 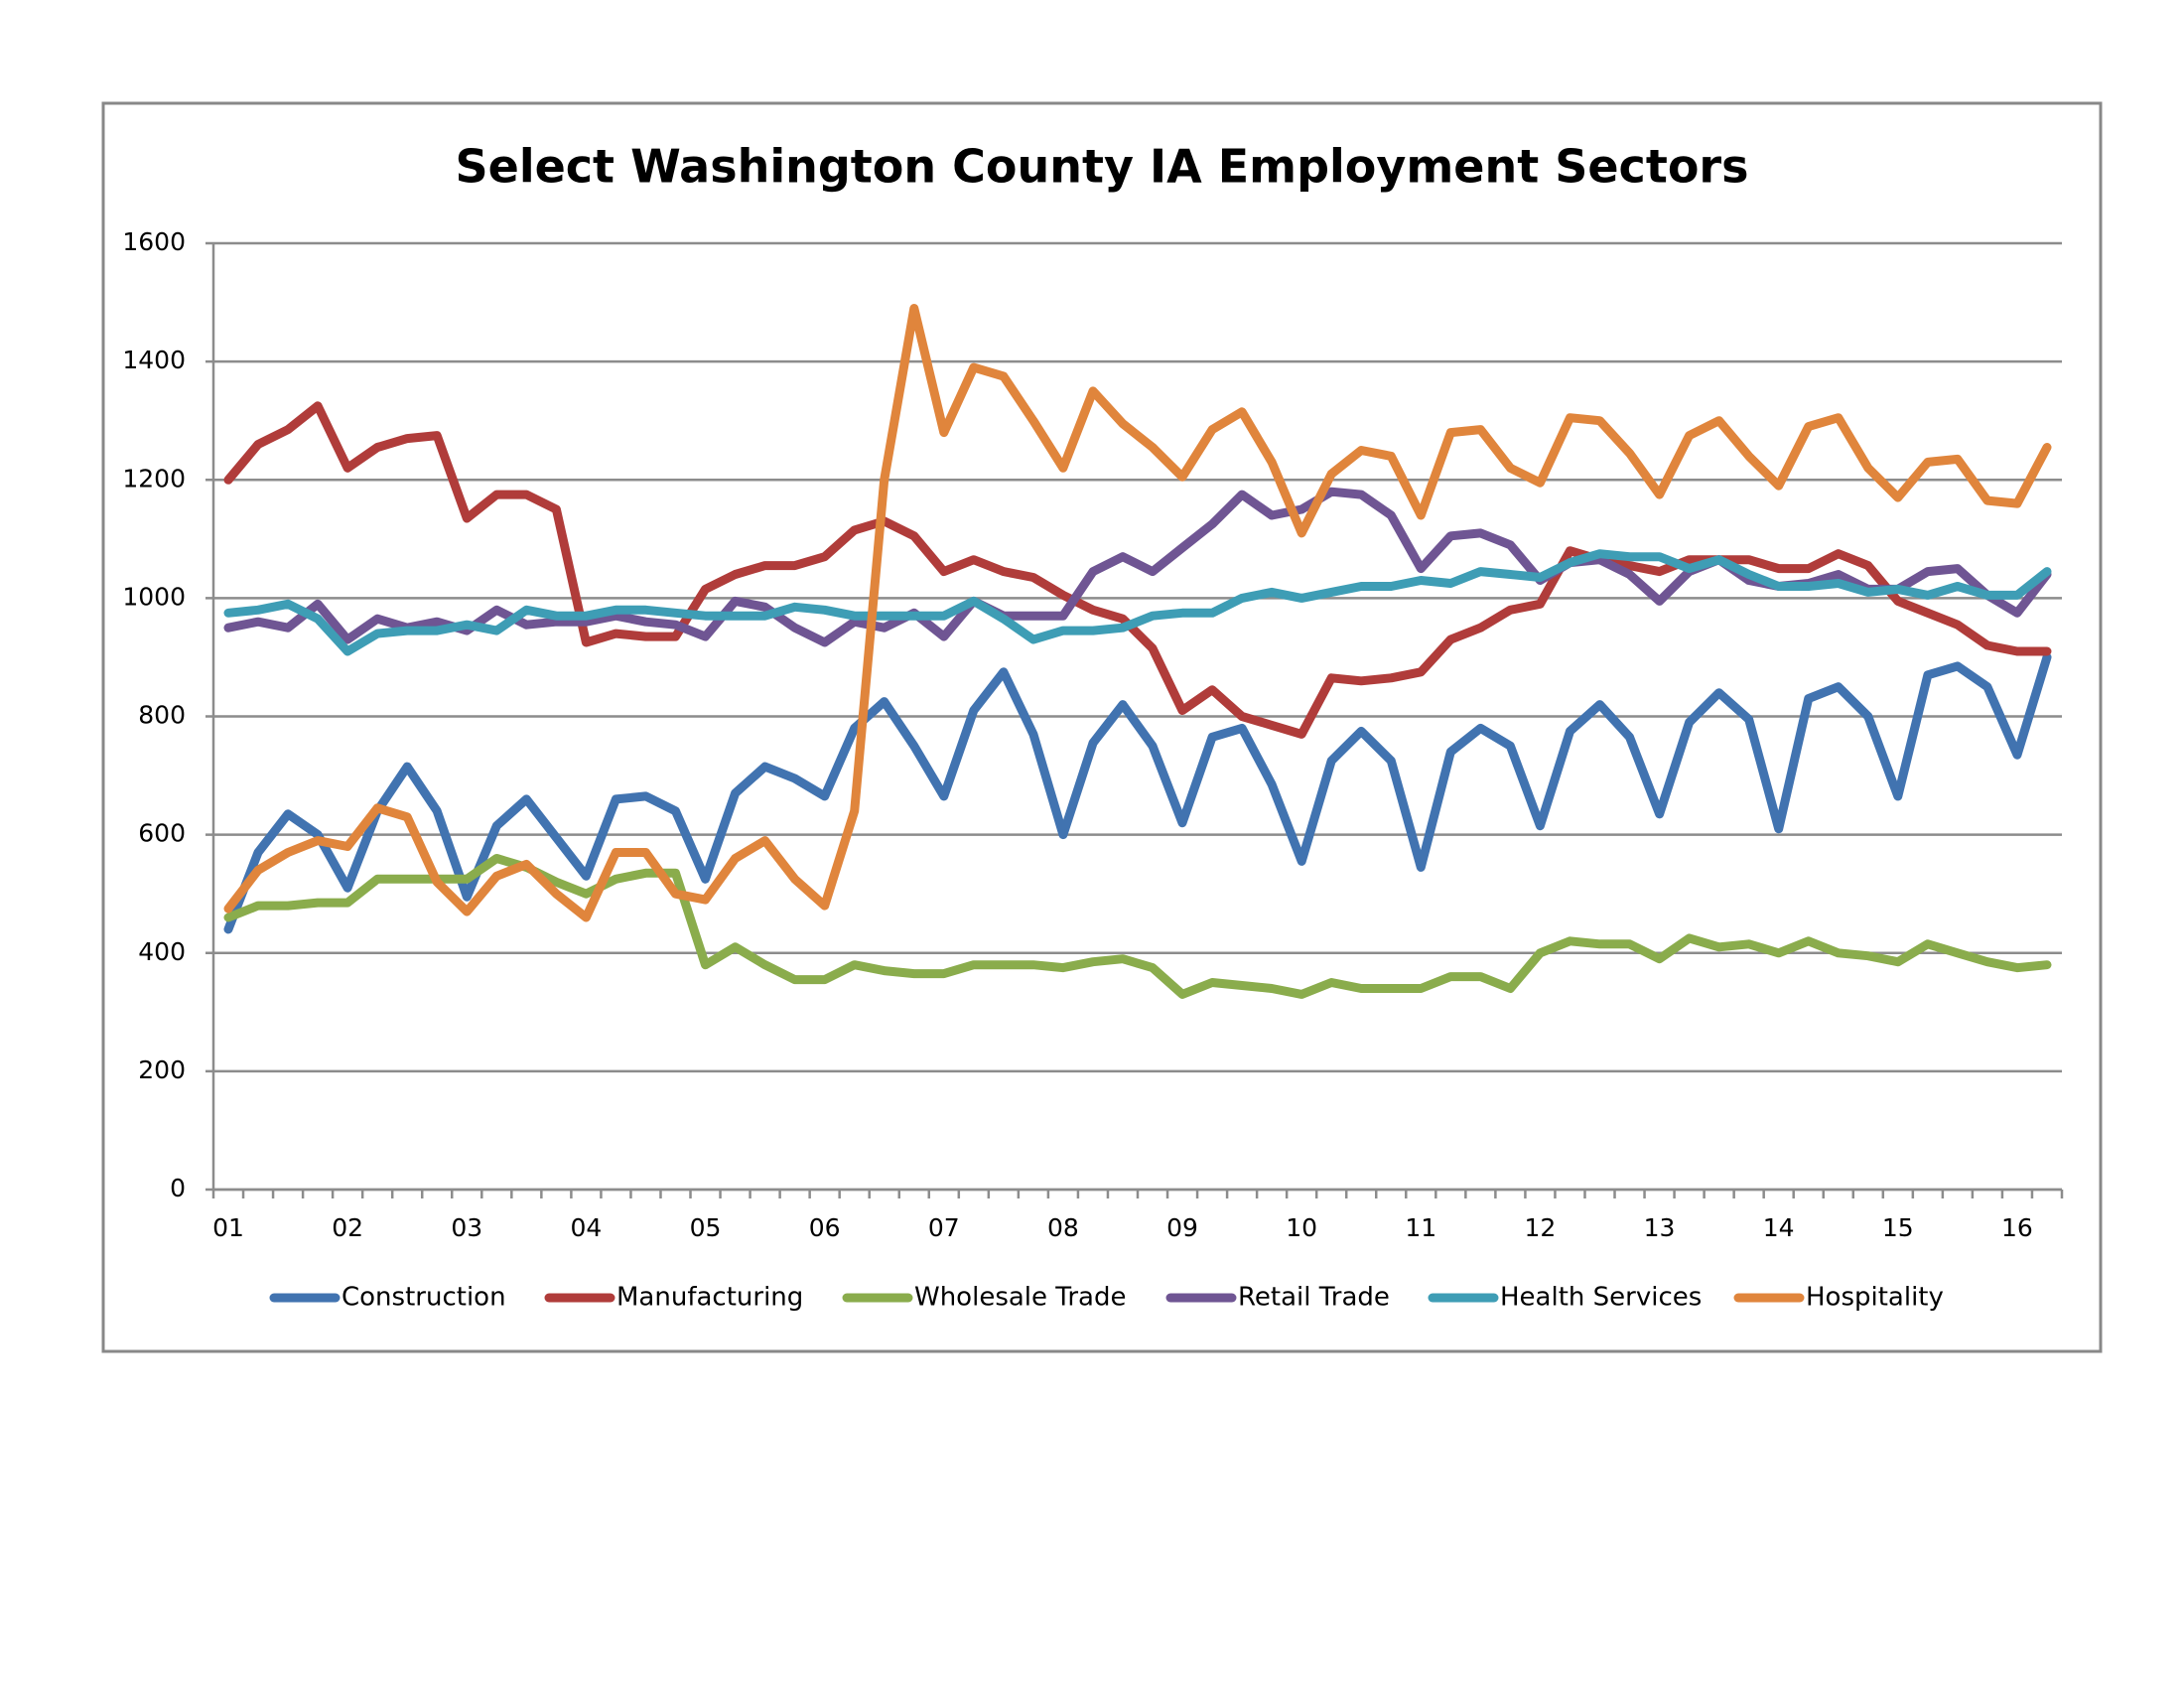 I want to click on y-tick-label: 1400, so click(x=154, y=360).